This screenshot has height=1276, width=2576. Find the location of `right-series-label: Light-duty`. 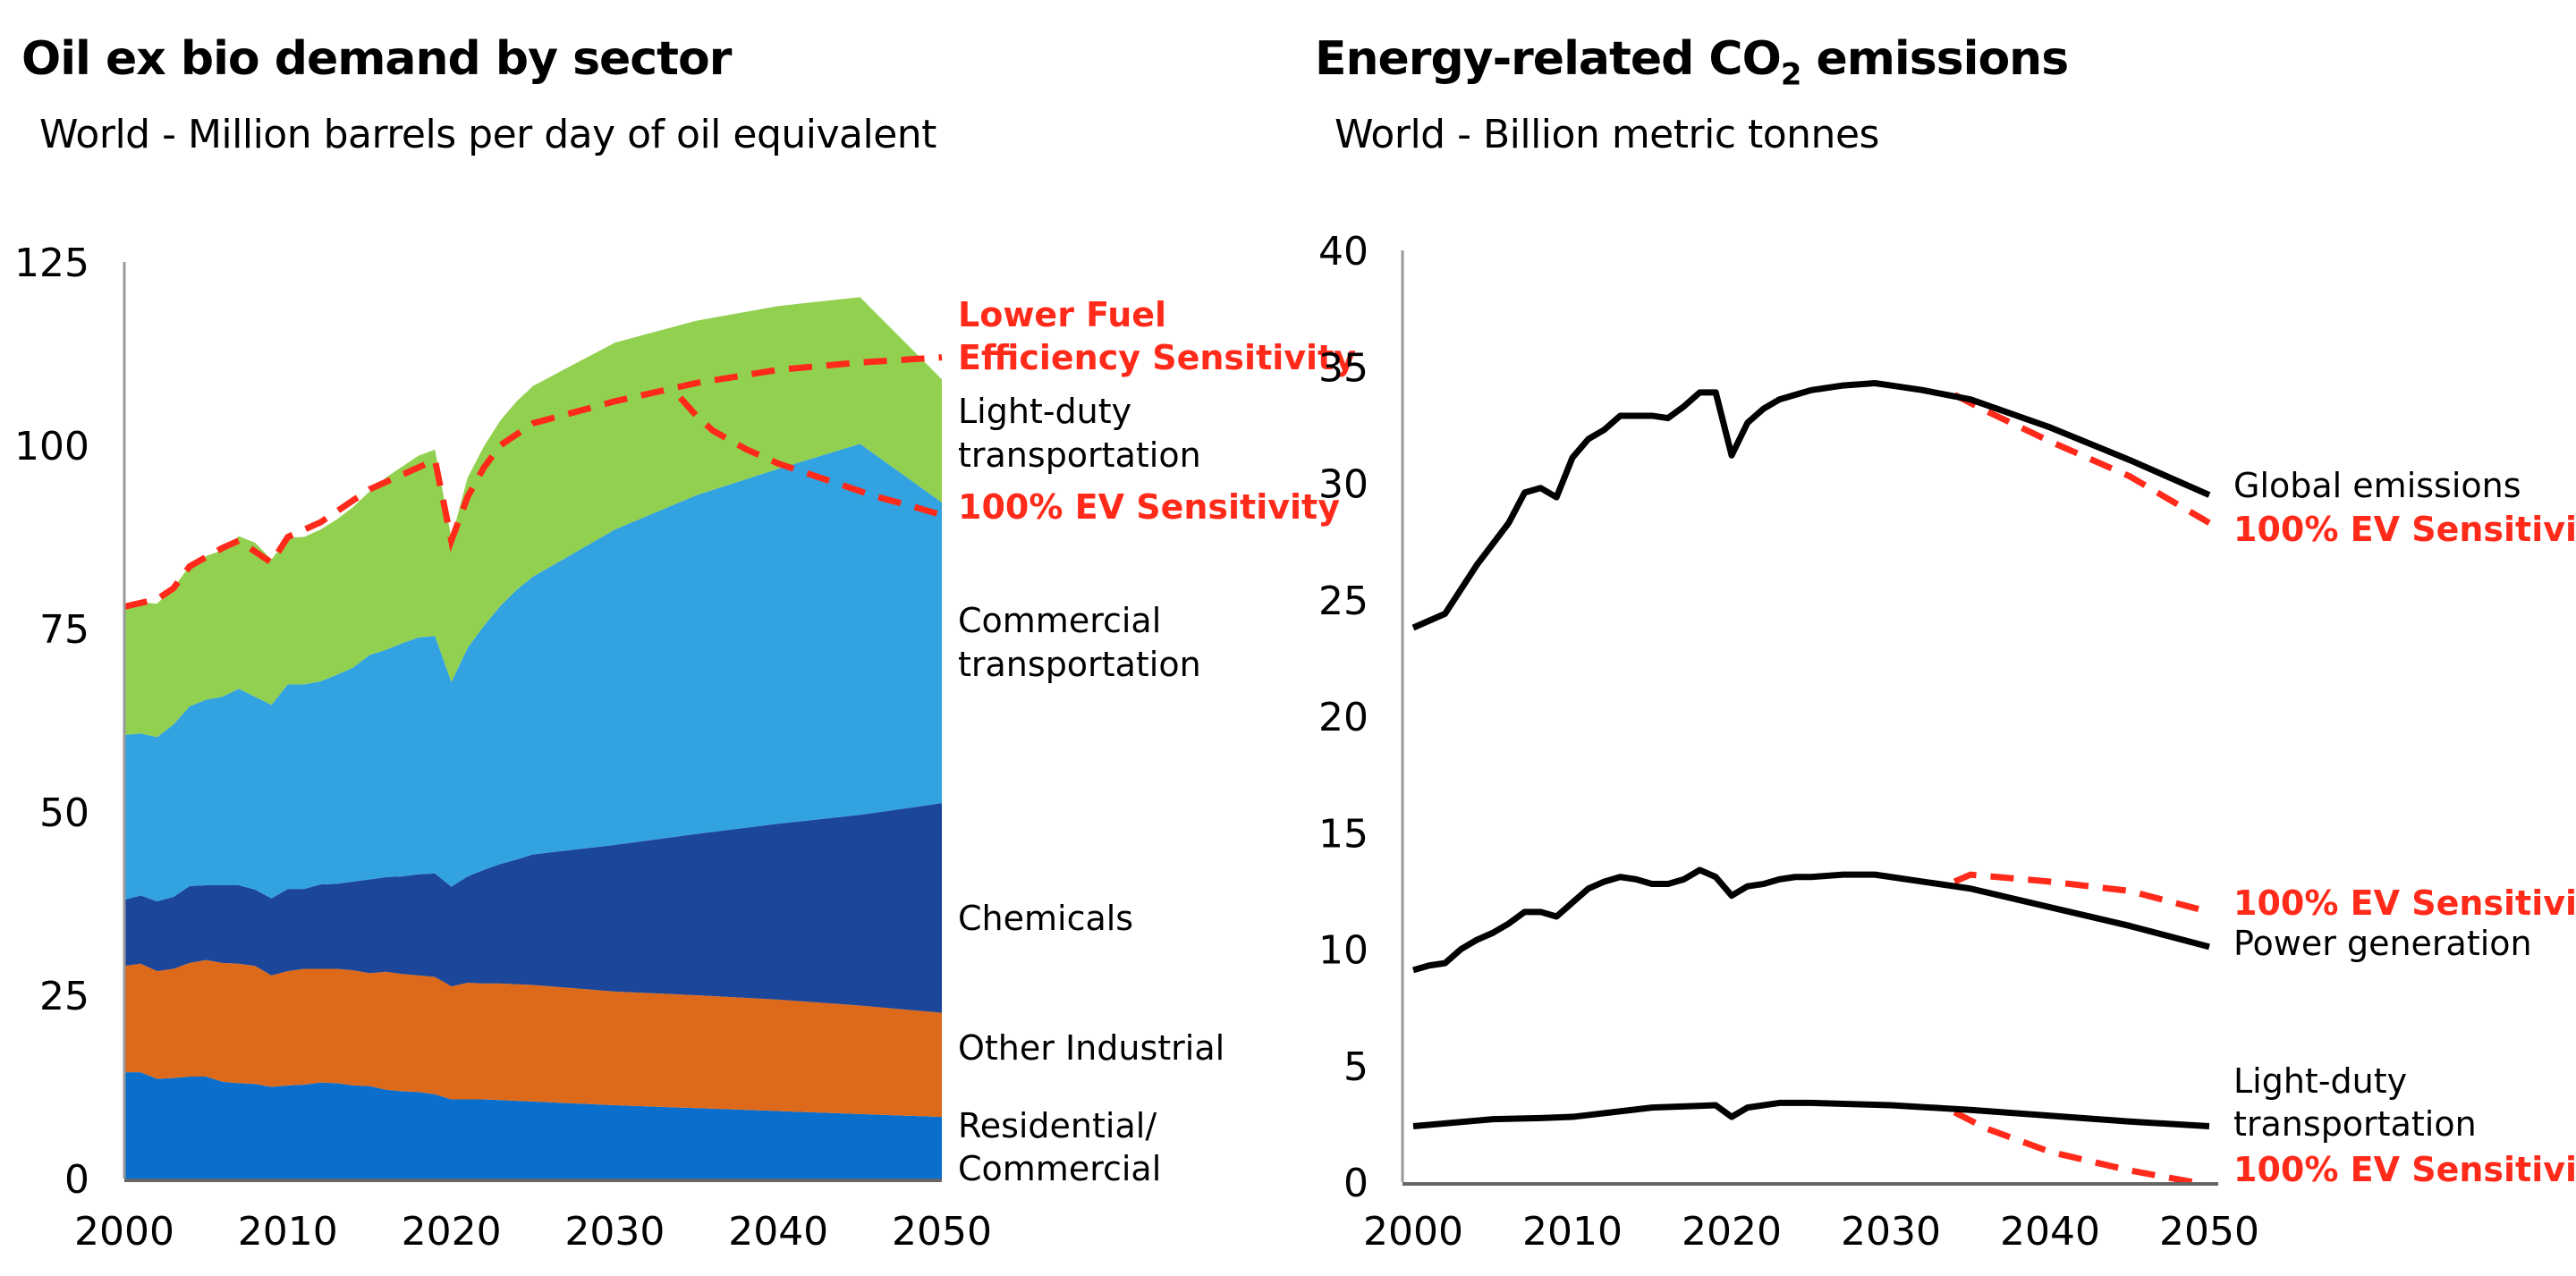

right-series-label: Light-duty is located at coordinates (2320, 1081).